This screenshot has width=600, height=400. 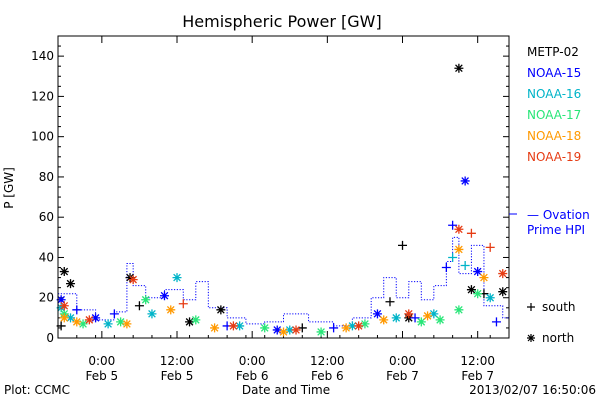 What do you see at coordinates (556, 230) in the screenshot?
I see `legend-ovation-line-2: Prime HPI` at bounding box center [556, 230].